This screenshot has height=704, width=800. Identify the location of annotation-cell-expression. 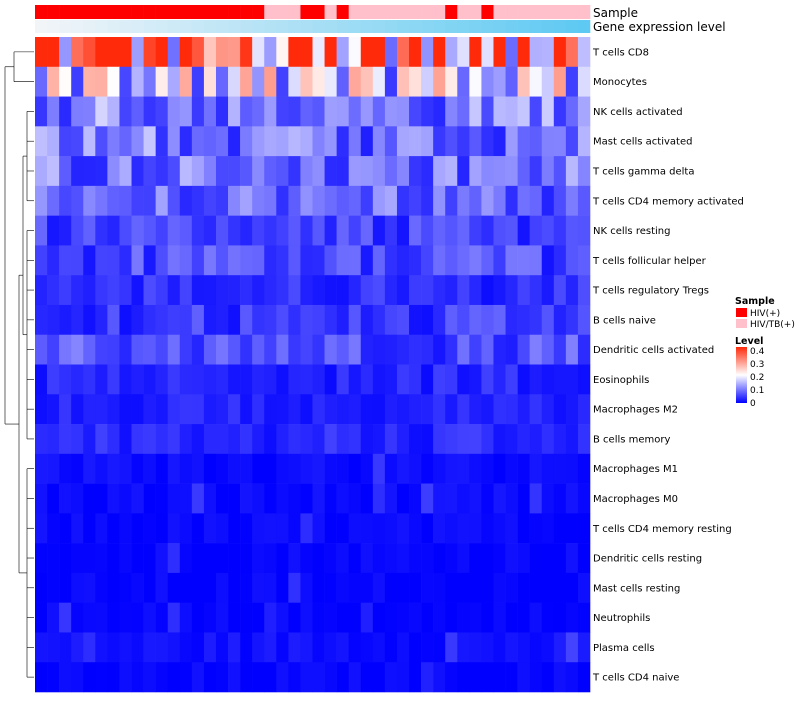
(270, 26).